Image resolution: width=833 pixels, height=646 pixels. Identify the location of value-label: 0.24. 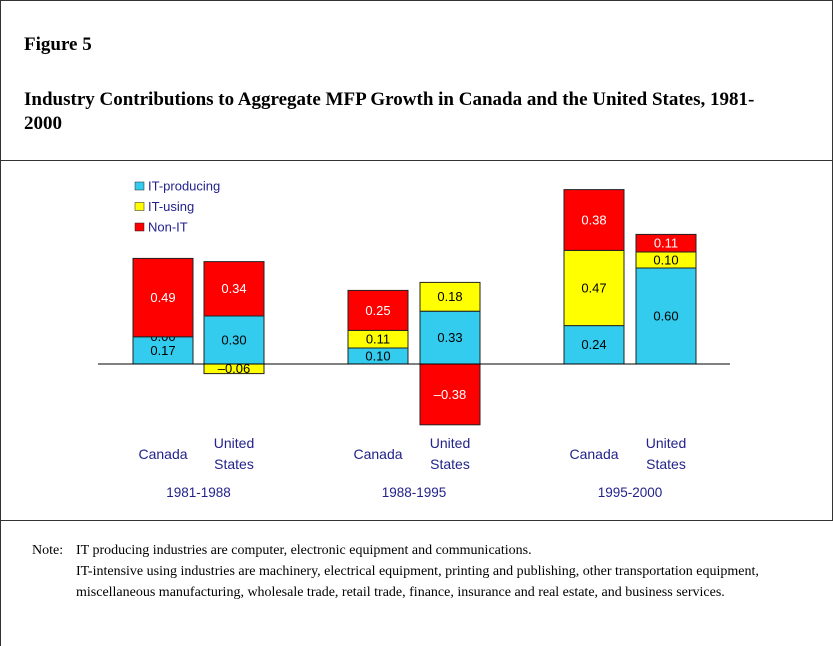
(593, 344).